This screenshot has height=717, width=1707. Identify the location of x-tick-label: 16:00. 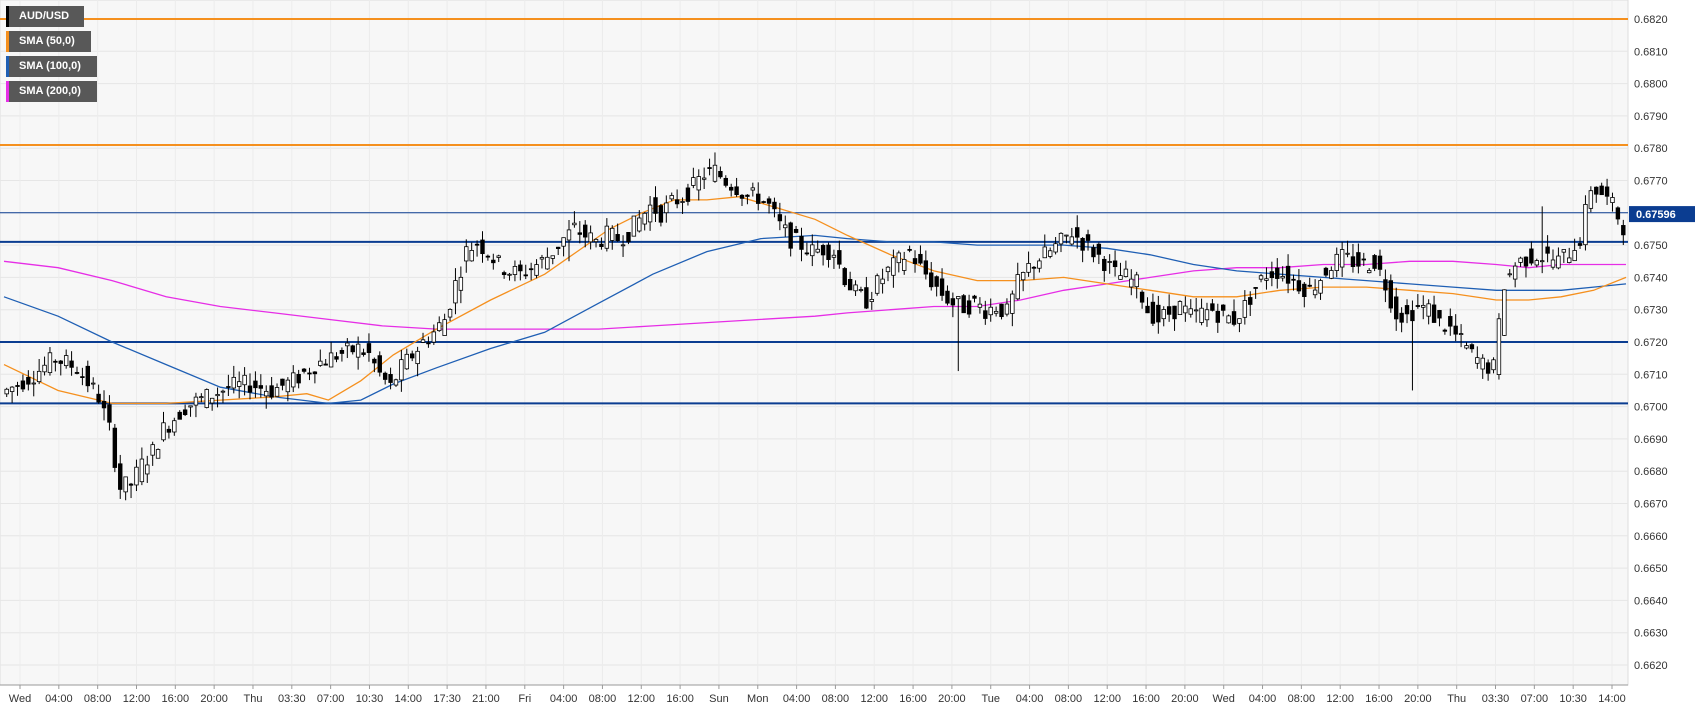
(680, 699).